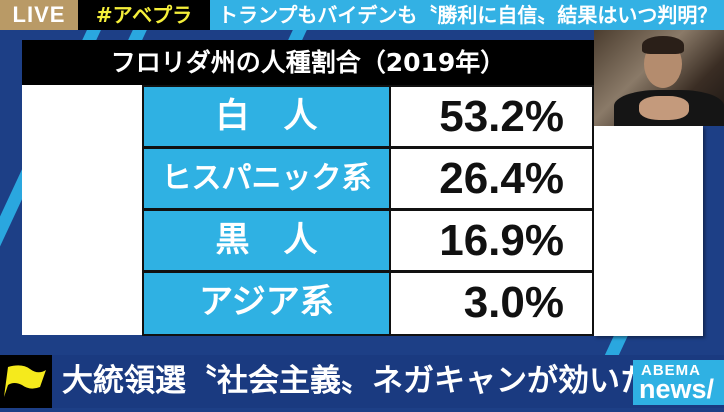 The height and width of the screenshot is (412, 724). I want to click on table-row: ヒスパニック系 26.4%, so click(368, 178).